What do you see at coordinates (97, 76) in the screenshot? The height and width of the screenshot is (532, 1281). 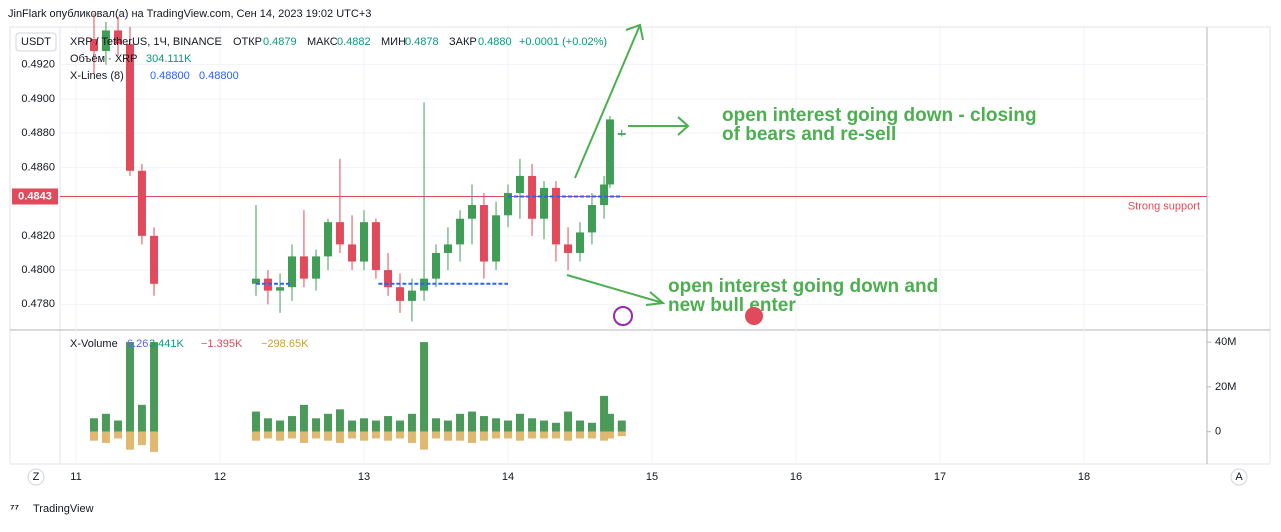 I see `label: X-Lines (8)` at bounding box center [97, 76].